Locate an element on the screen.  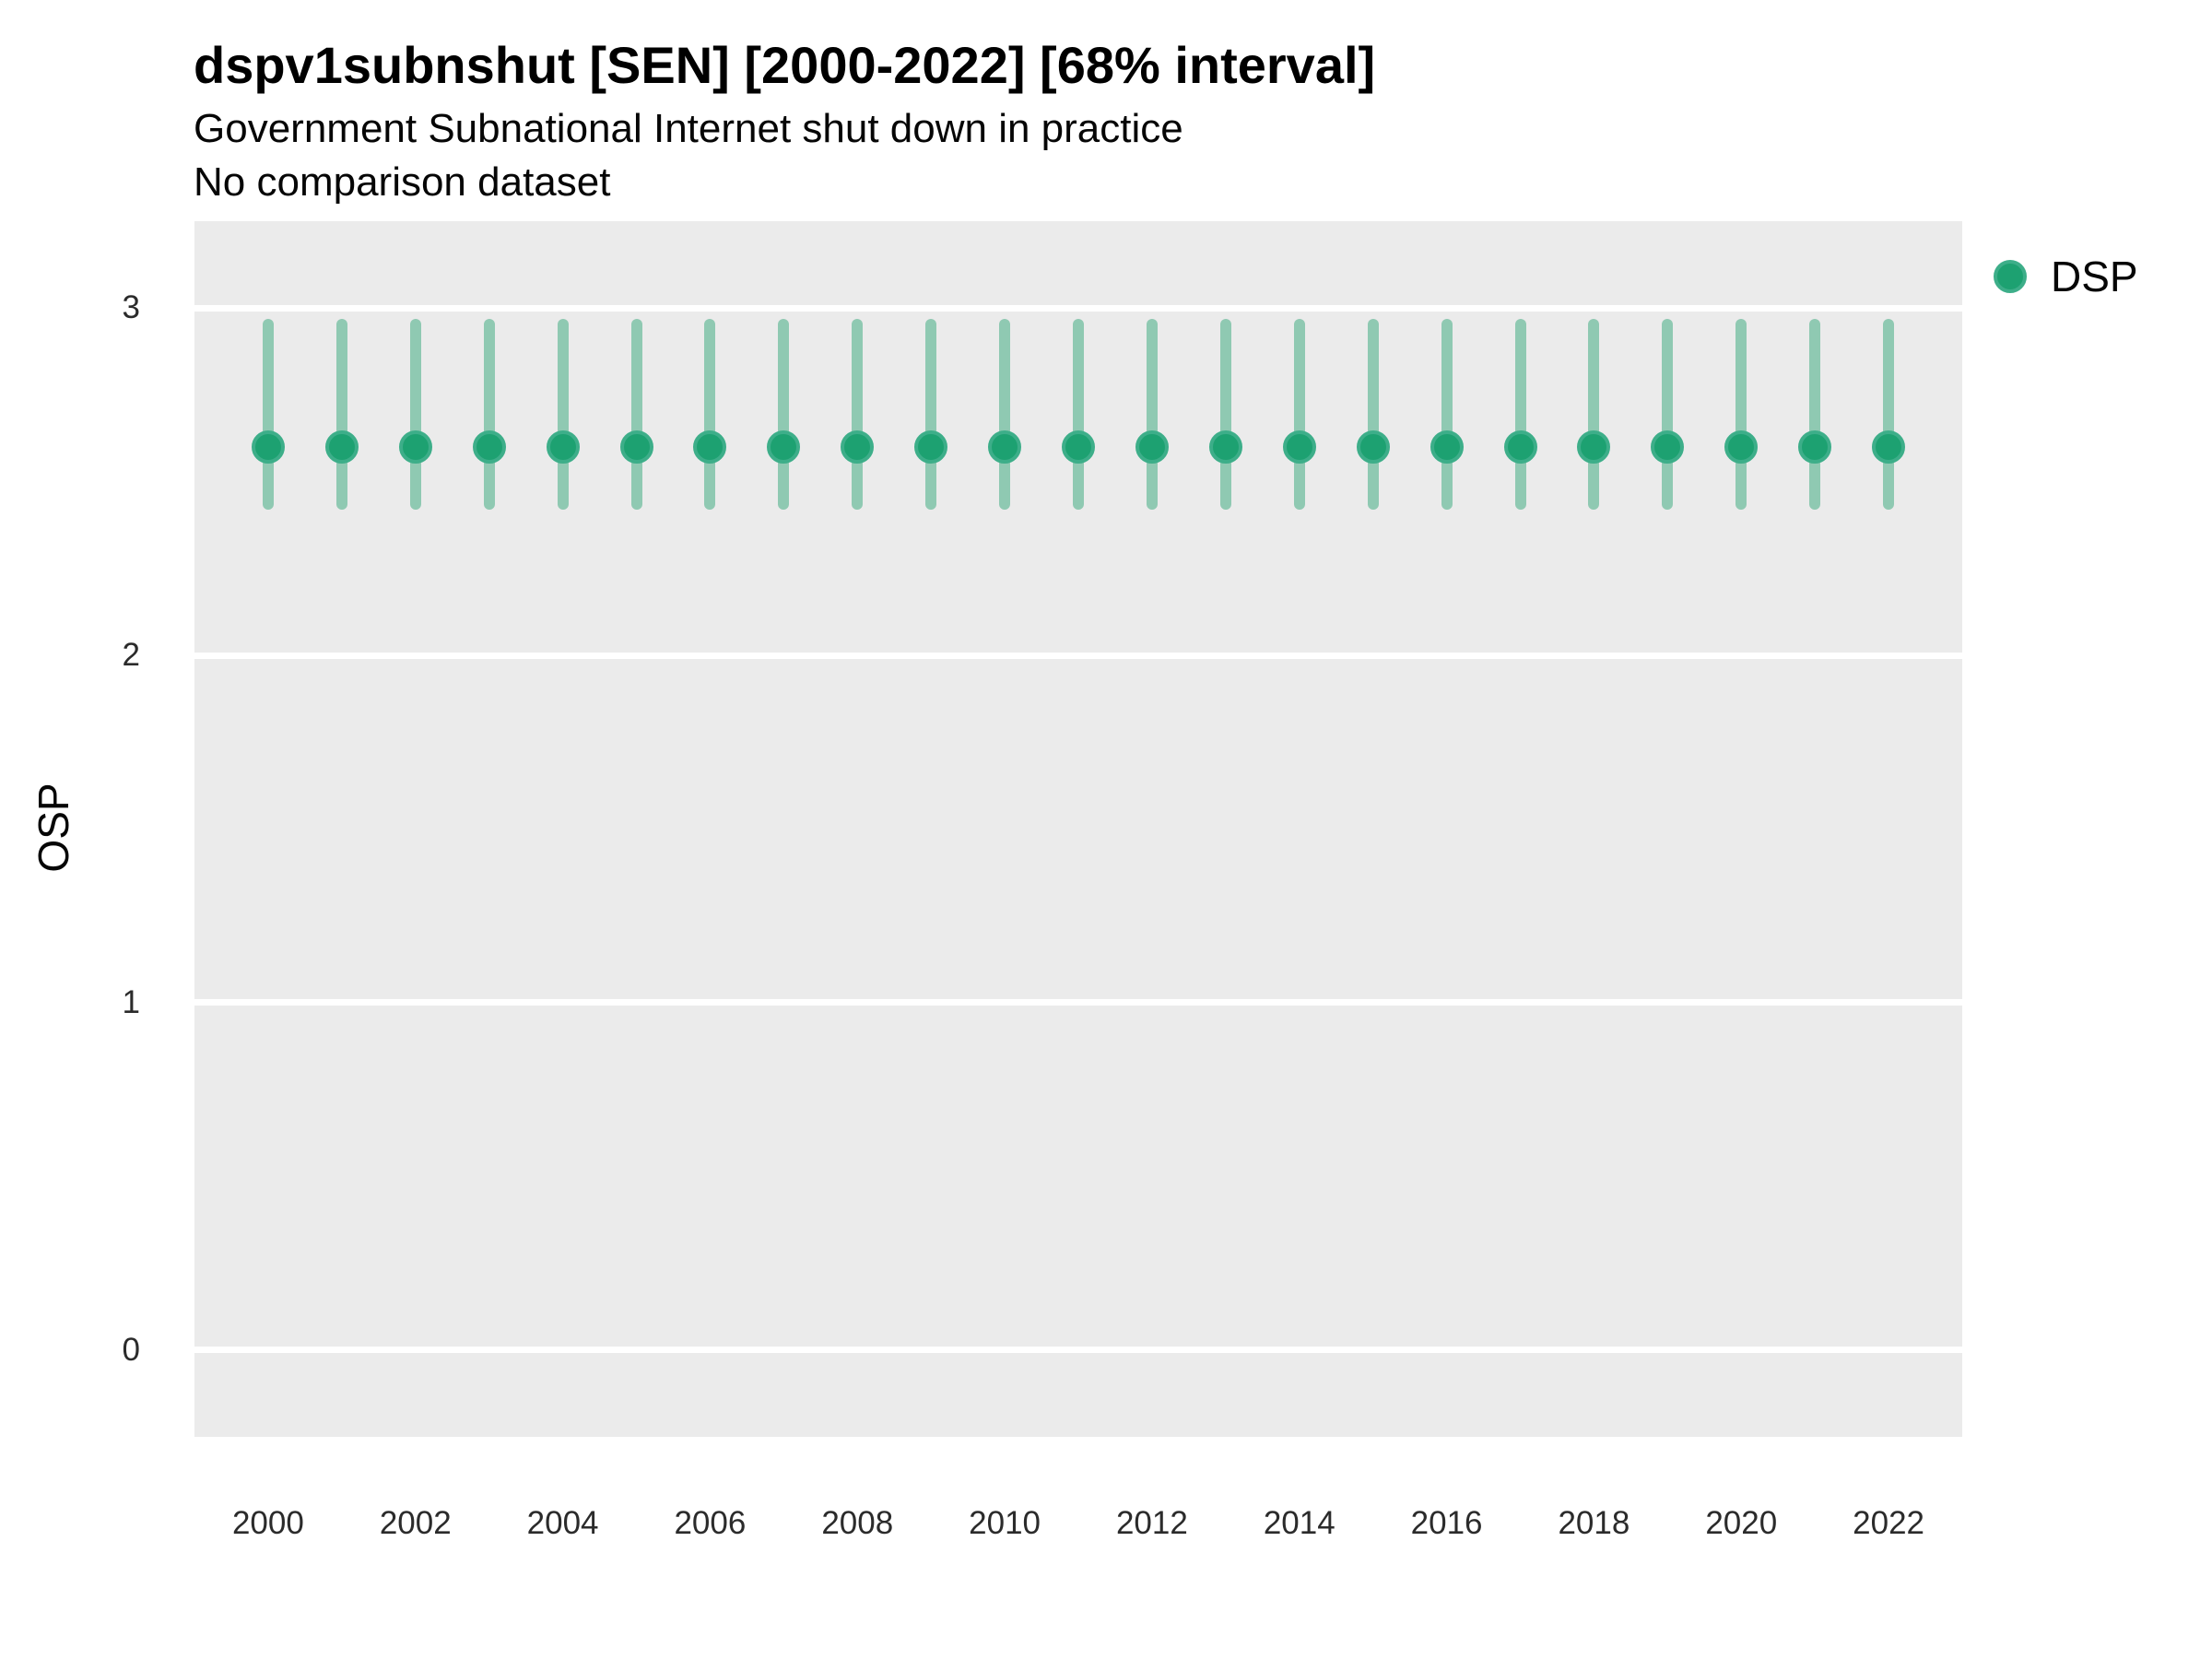
x-tick-label-2016: 2016 is located at coordinates (1446, 1523).